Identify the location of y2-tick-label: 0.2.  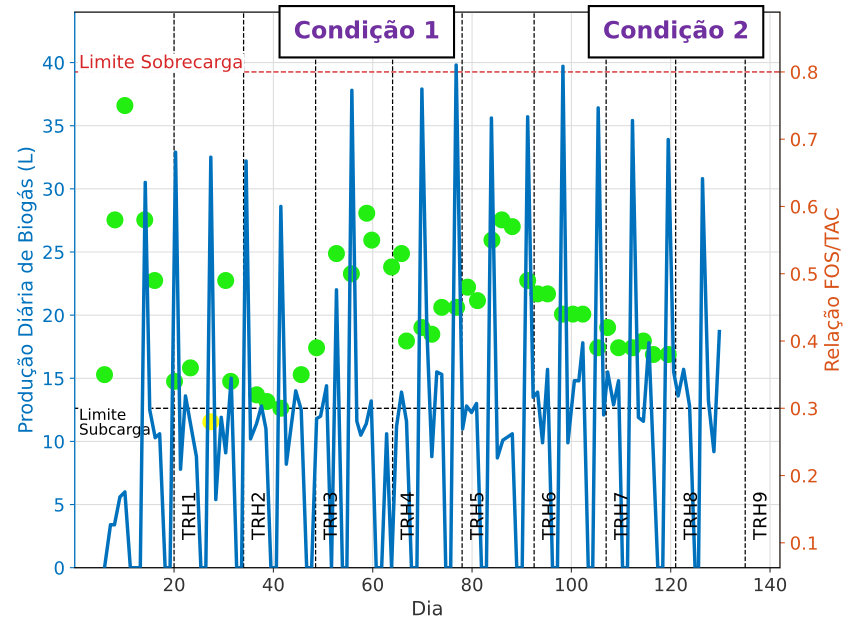
(803, 475).